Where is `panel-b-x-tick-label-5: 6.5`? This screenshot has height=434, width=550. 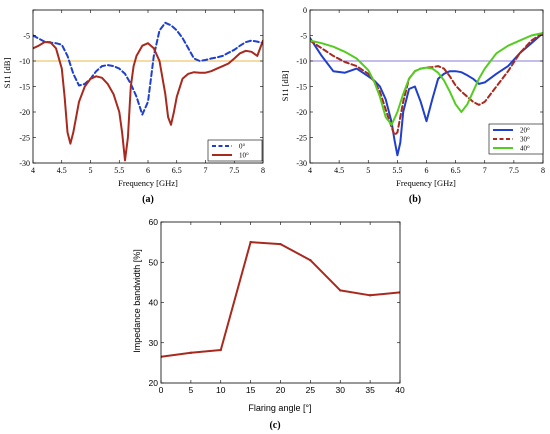 panel-b-x-tick-label-5: 6.5 is located at coordinates (456, 170).